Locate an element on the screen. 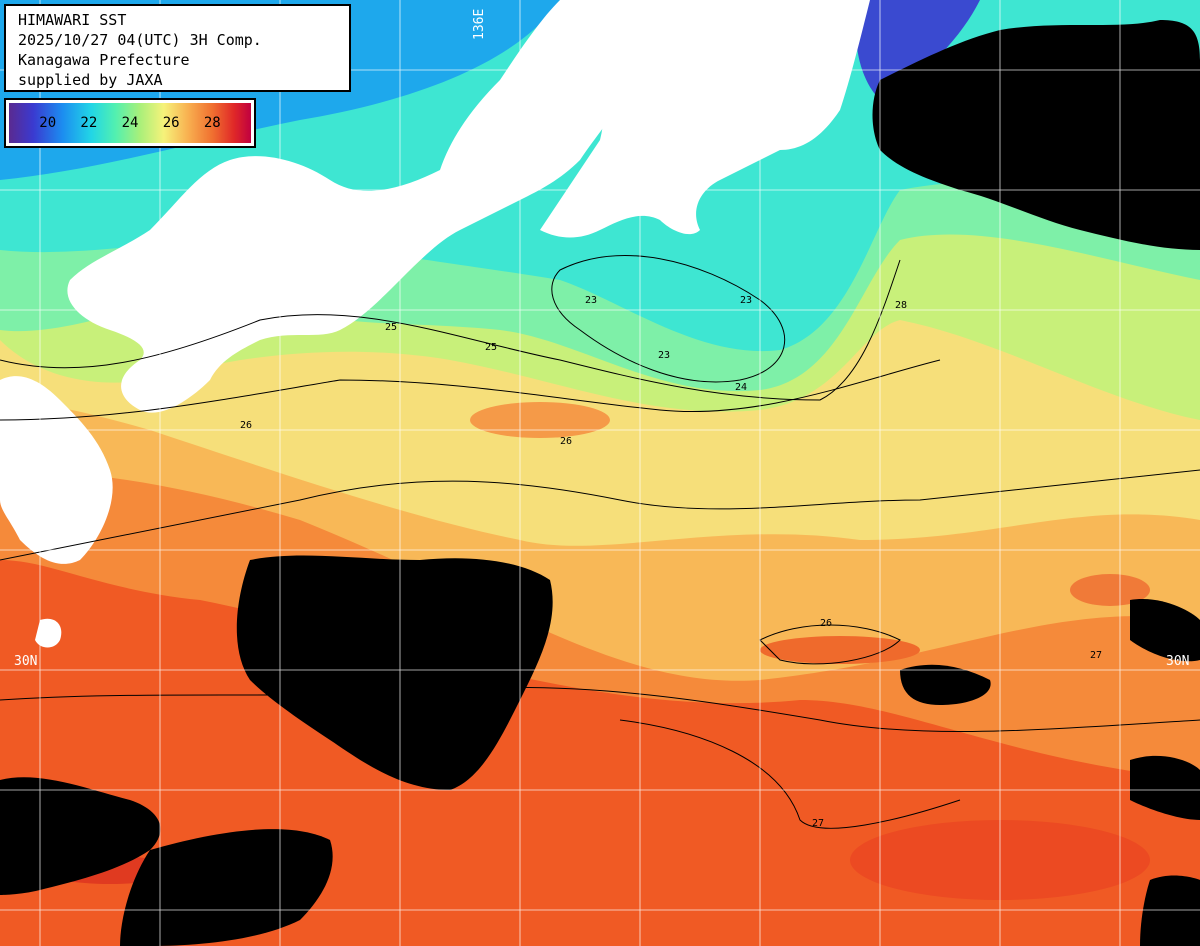 The height and width of the screenshot is (946, 1200). color-scale-bar: 20 22 24 26 28 is located at coordinates (130, 123).